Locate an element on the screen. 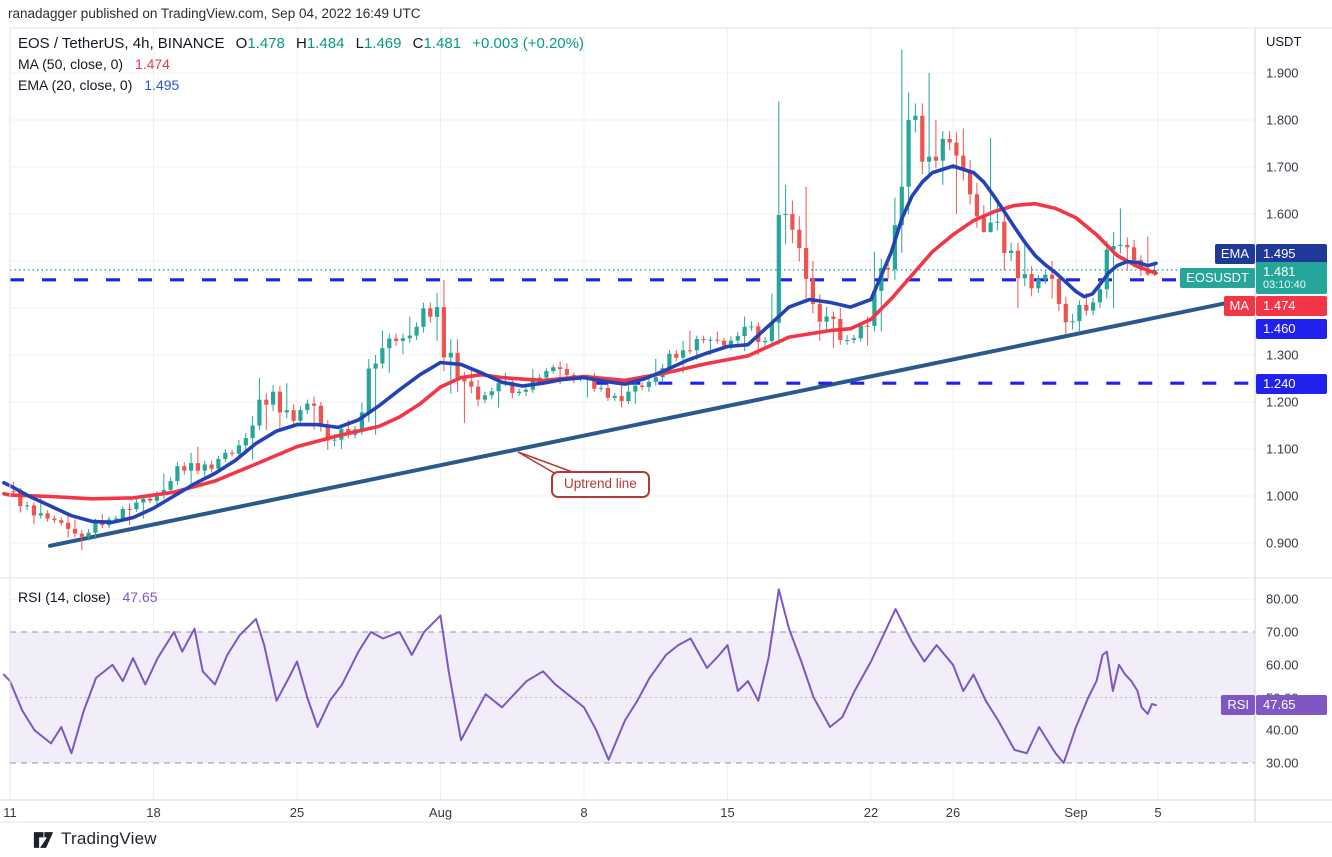 This screenshot has width=1332, height=857. rsi-value: 47.65 is located at coordinates (140, 597).